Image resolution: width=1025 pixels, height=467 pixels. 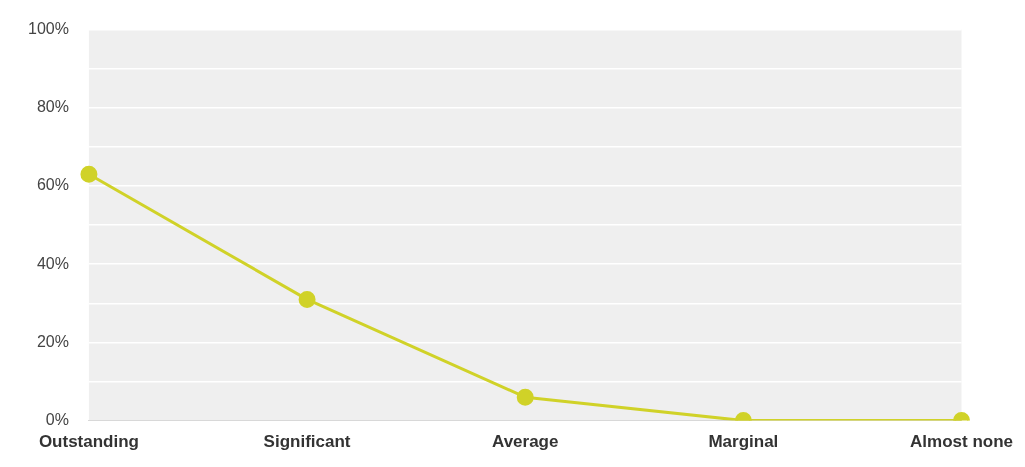 I want to click on x-tick-label: Almost none, so click(x=961, y=442).